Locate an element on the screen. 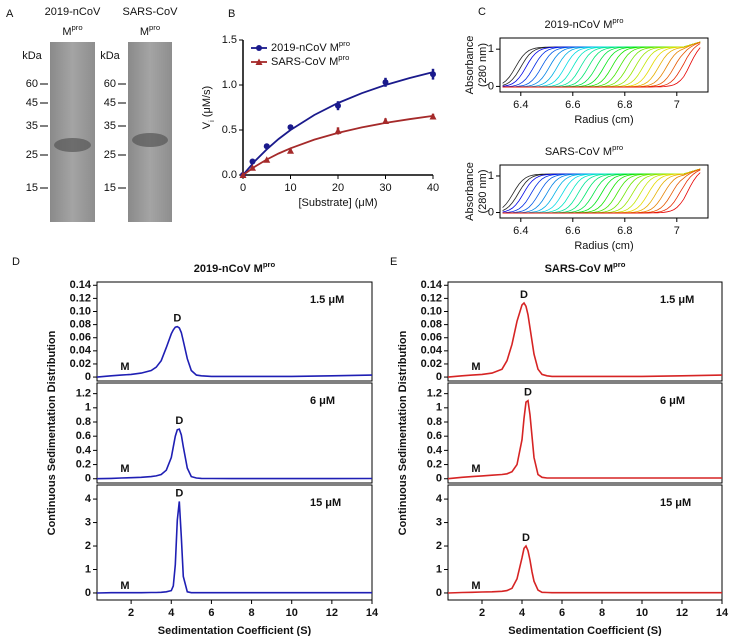 This screenshot has width=740, height=636. y-tick-label: 0.06 is located at coordinates (80, 338).